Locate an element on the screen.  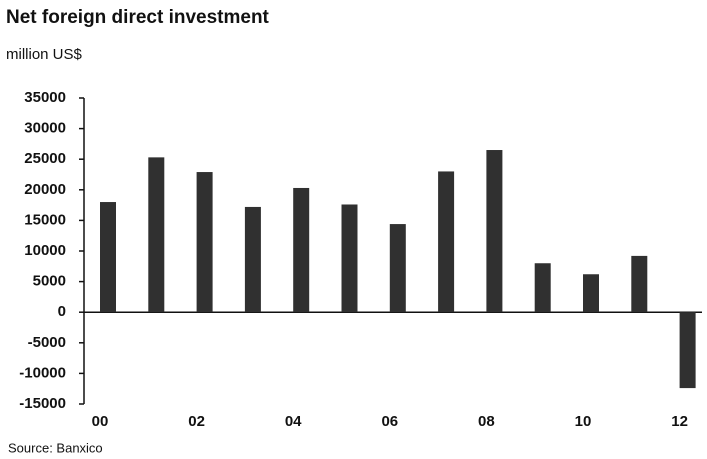
chart-title: Net foreign direct investment is located at coordinates (138, 17).